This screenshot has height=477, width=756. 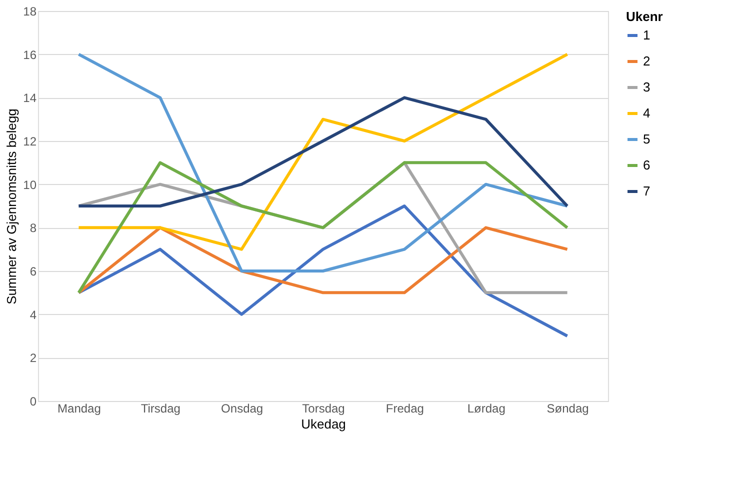 What do you see at coordinates (33, 271) in the screenshot?
I see `y-tick-label: 6` at bounding box center [33, 271].